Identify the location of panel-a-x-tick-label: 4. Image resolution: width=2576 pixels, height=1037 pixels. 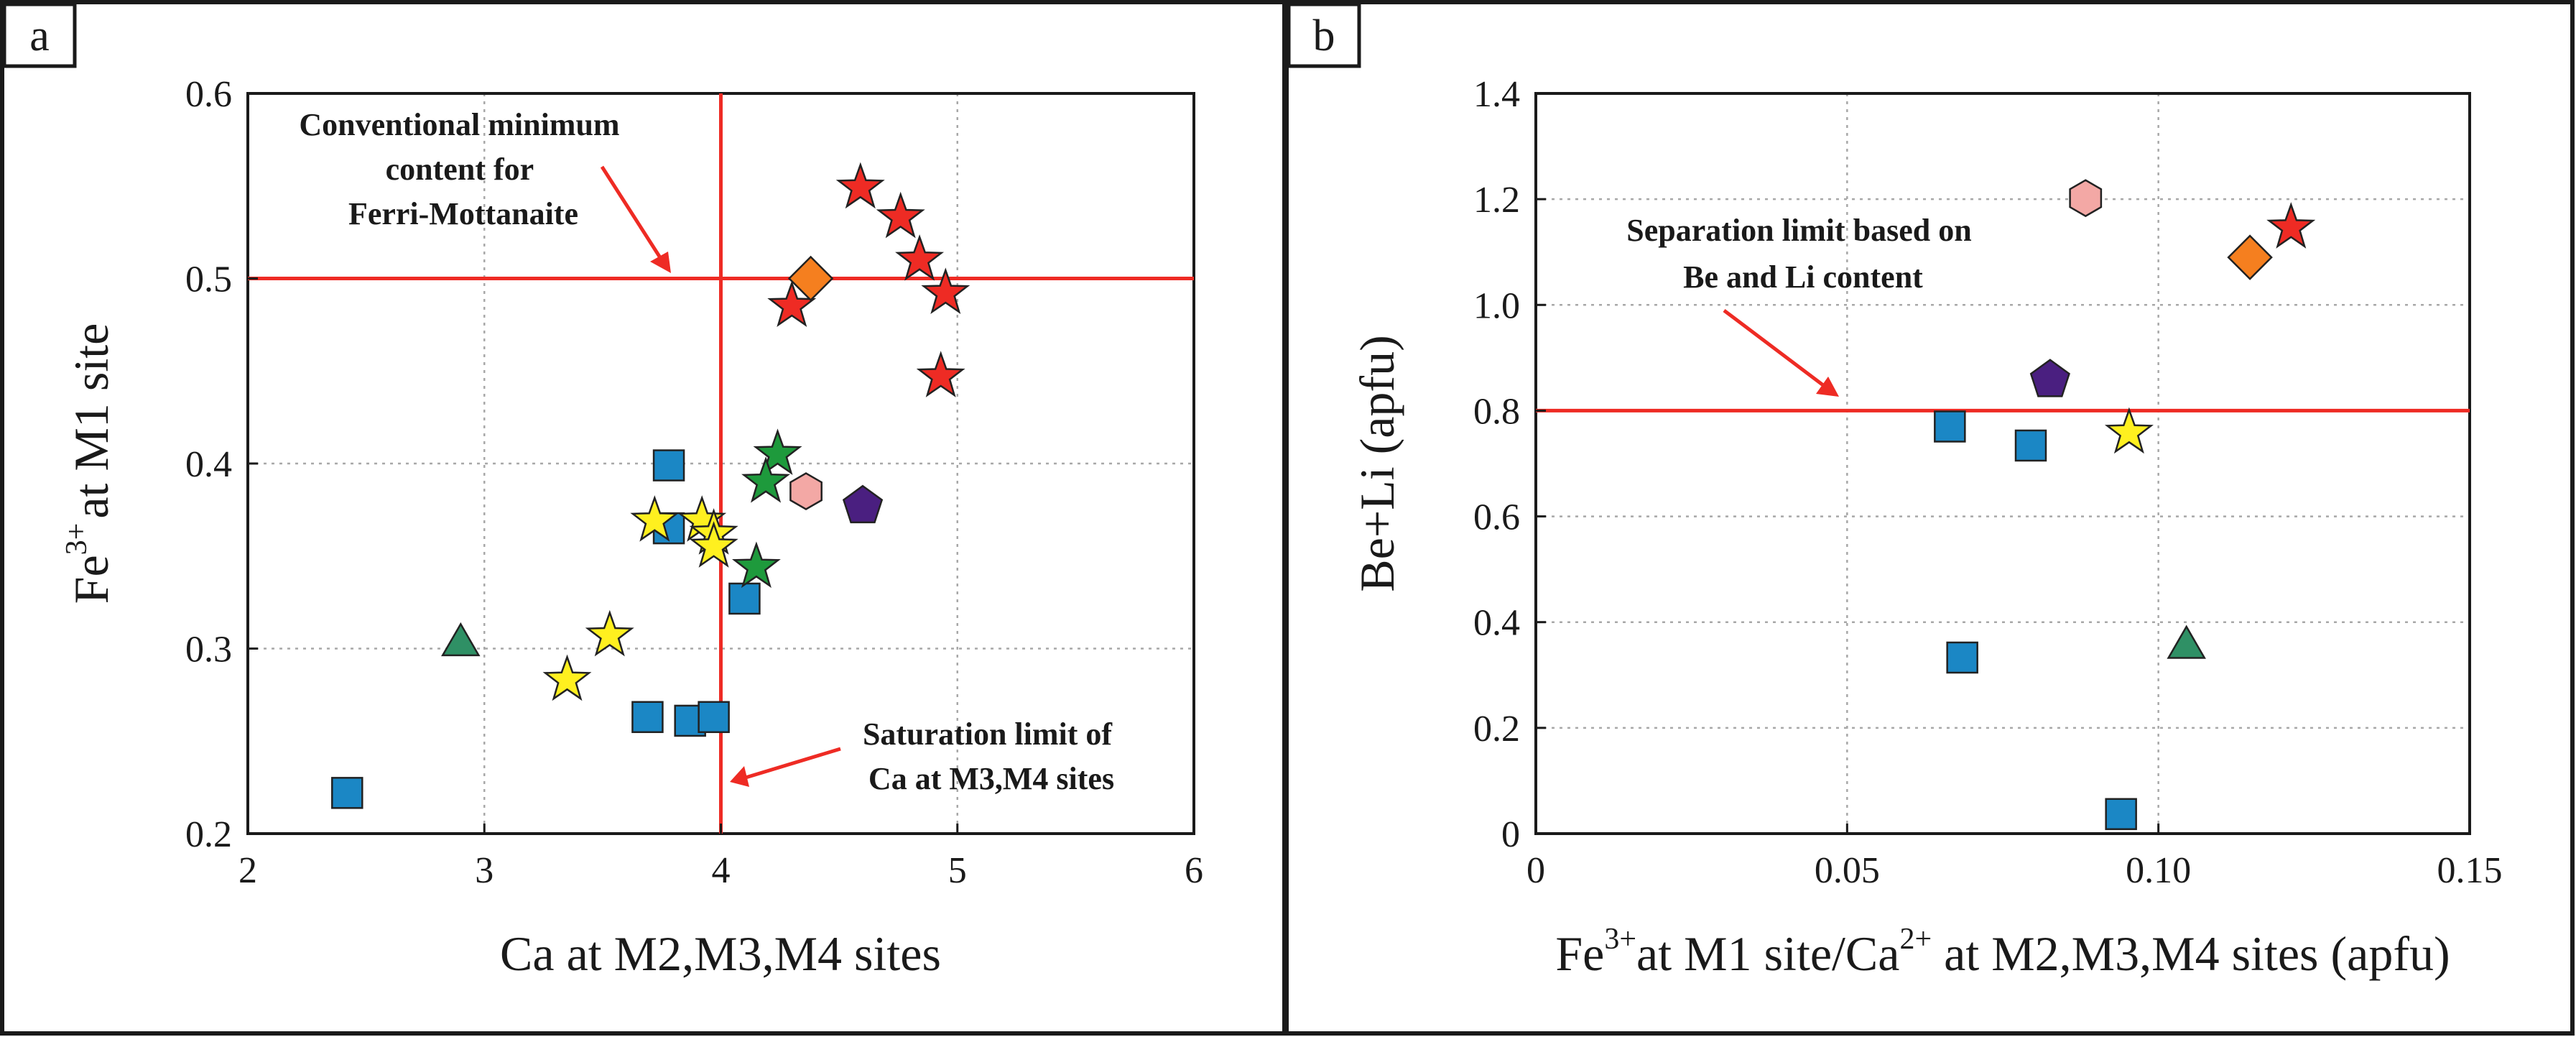
(721, 870).